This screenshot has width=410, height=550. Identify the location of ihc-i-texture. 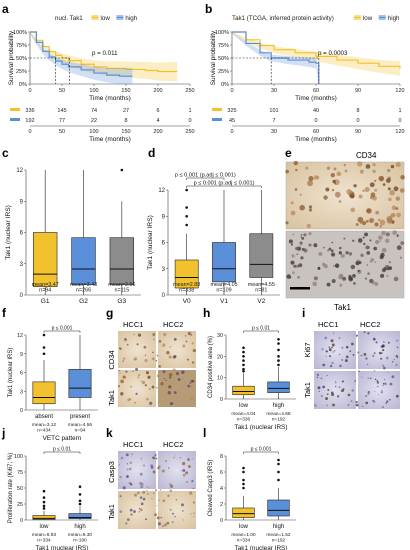
(356, 370).